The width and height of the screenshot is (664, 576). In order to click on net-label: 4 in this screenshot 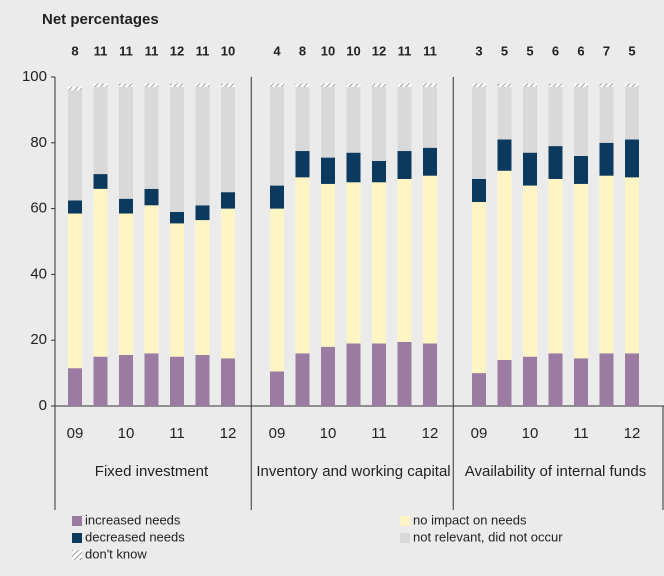, I will do `click(277, 50)`.